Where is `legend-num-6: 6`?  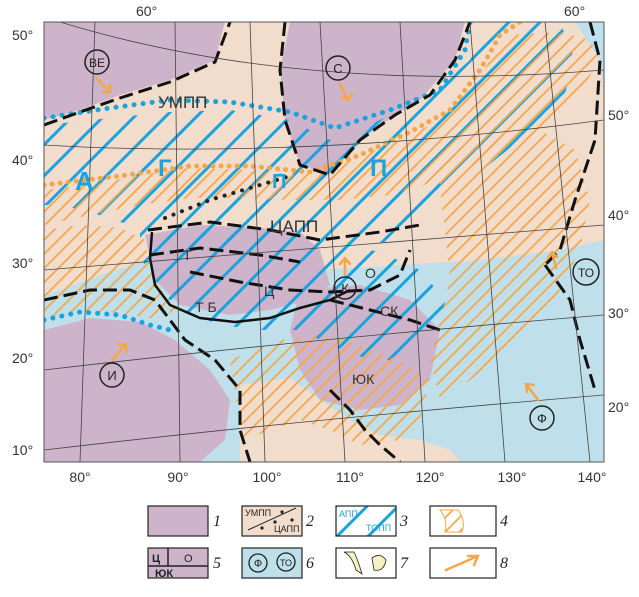 legend-num-6: 6 is located at coordinates (310, 563).